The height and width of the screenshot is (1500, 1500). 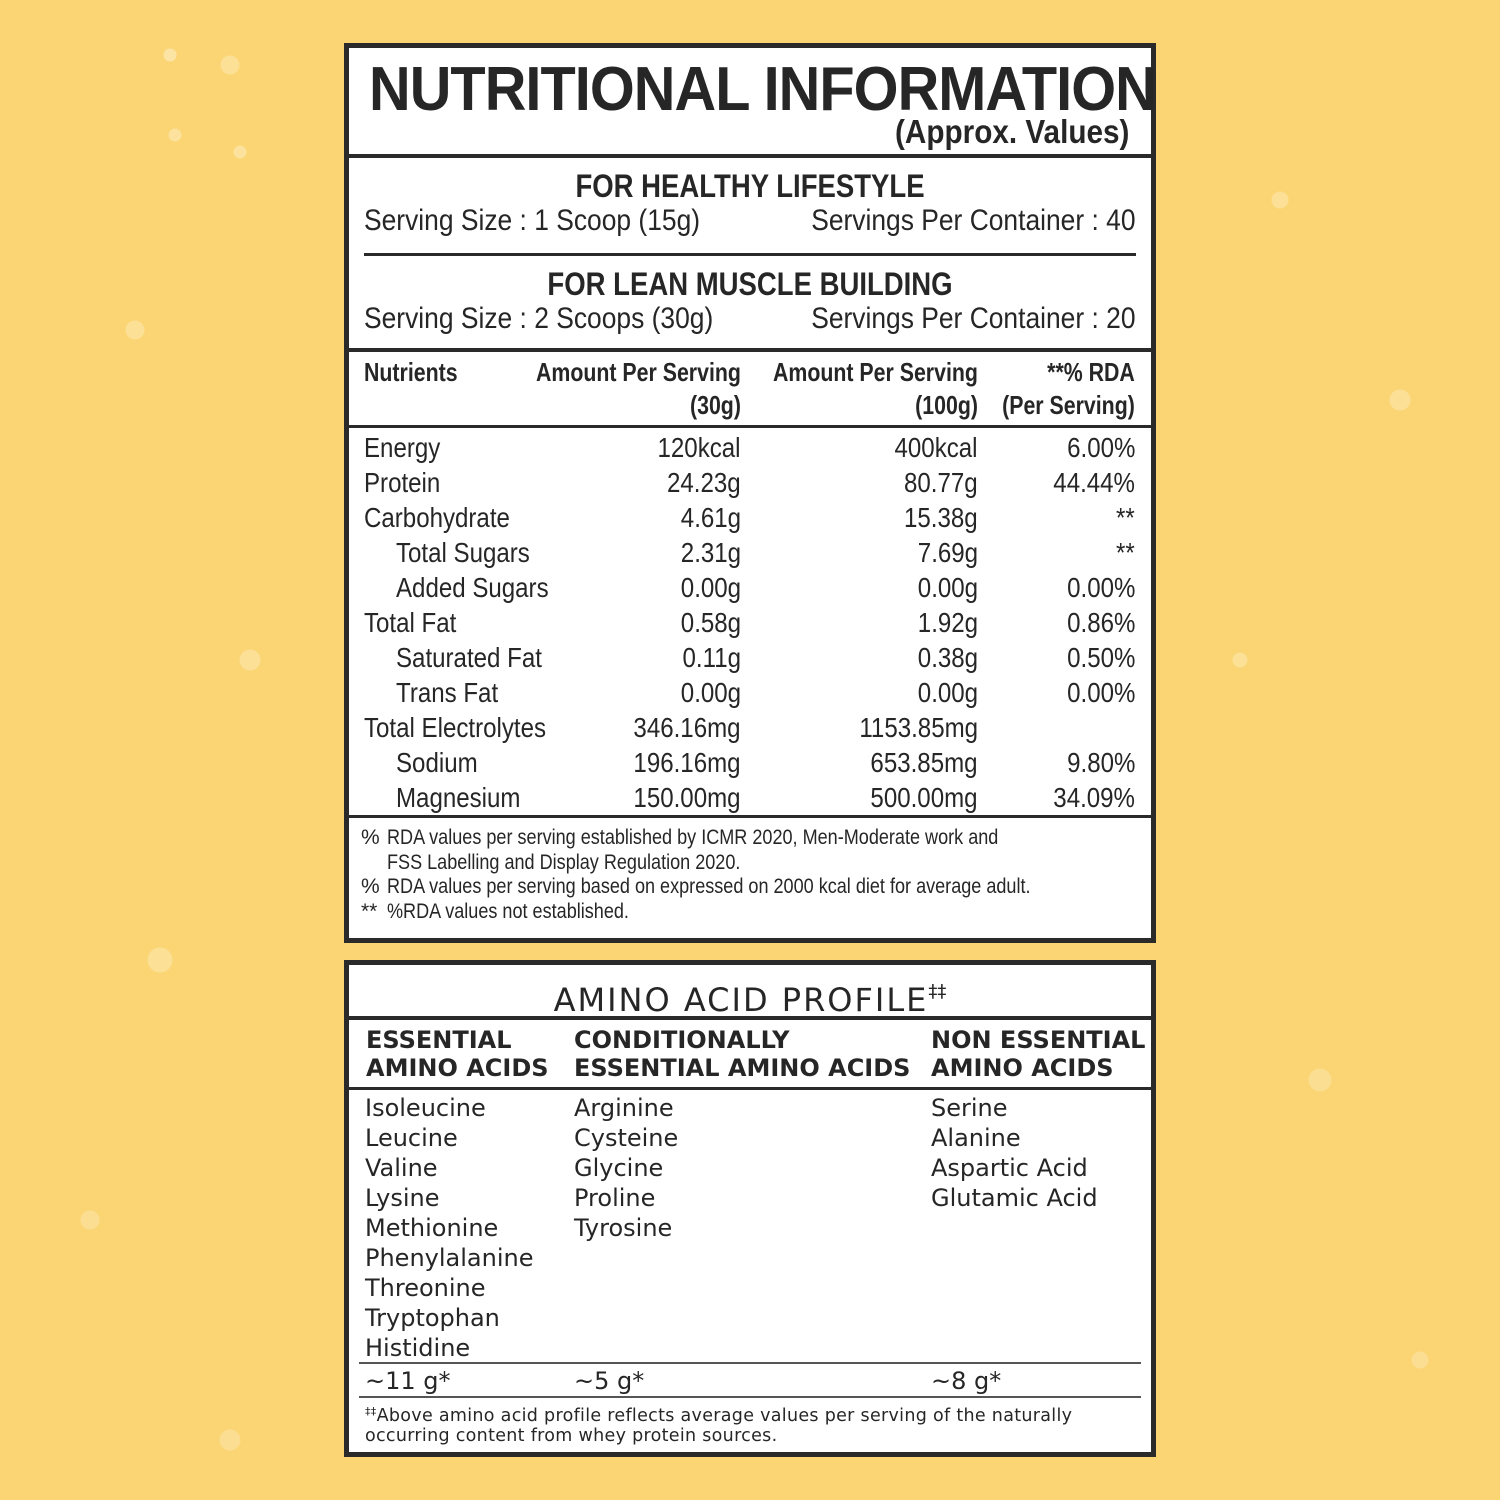 What do you see at coordinates (750, 912) in the screenshot?
I see `footnote: ** %RDA values not established.` at bounding box center [750, 912].